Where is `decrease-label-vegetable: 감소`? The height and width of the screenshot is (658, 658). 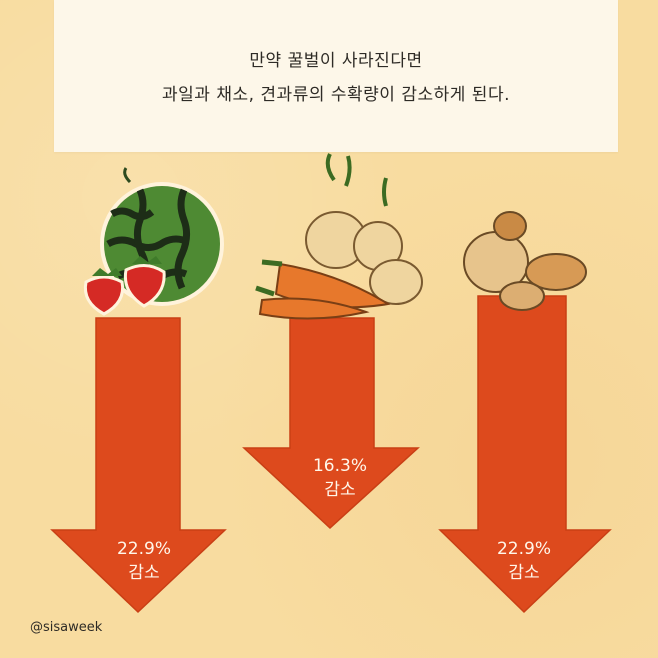 decrease-label-vegetable: 감소 is located at coordinates (340, 490).